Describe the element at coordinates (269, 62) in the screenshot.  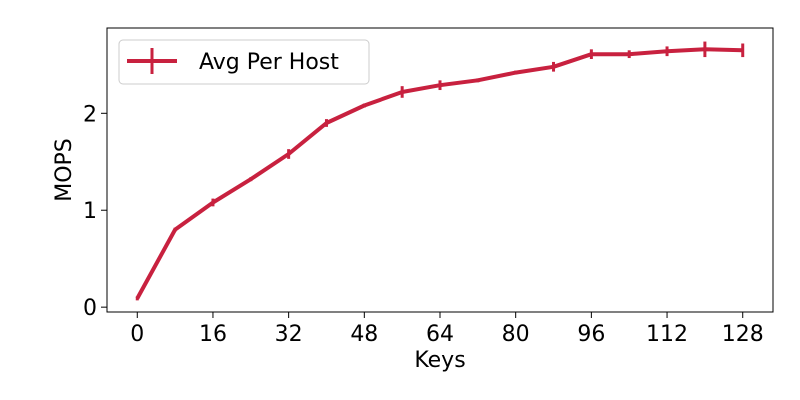
I see `legend-series-label: Avg Per Host` at that location.